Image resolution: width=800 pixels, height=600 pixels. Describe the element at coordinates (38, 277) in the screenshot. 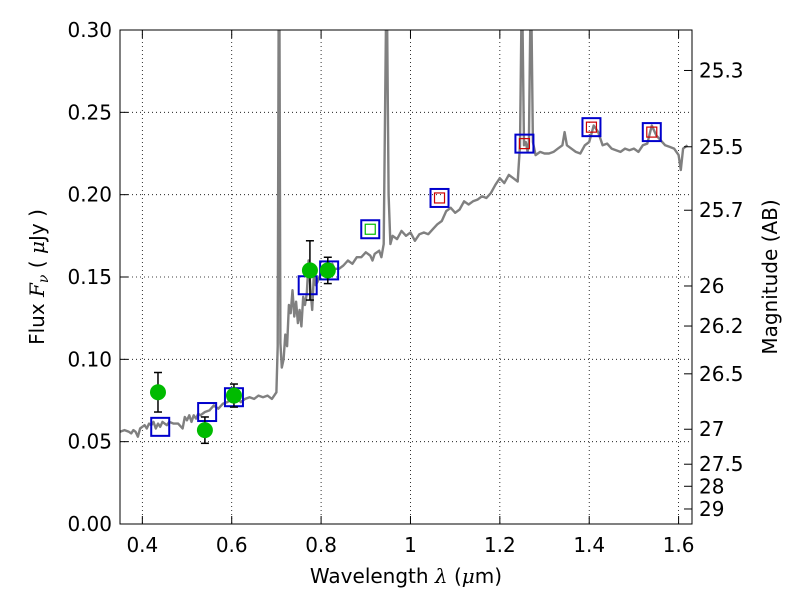

I see `y-axis-title: Flux Fν ( μJy )` at that location.